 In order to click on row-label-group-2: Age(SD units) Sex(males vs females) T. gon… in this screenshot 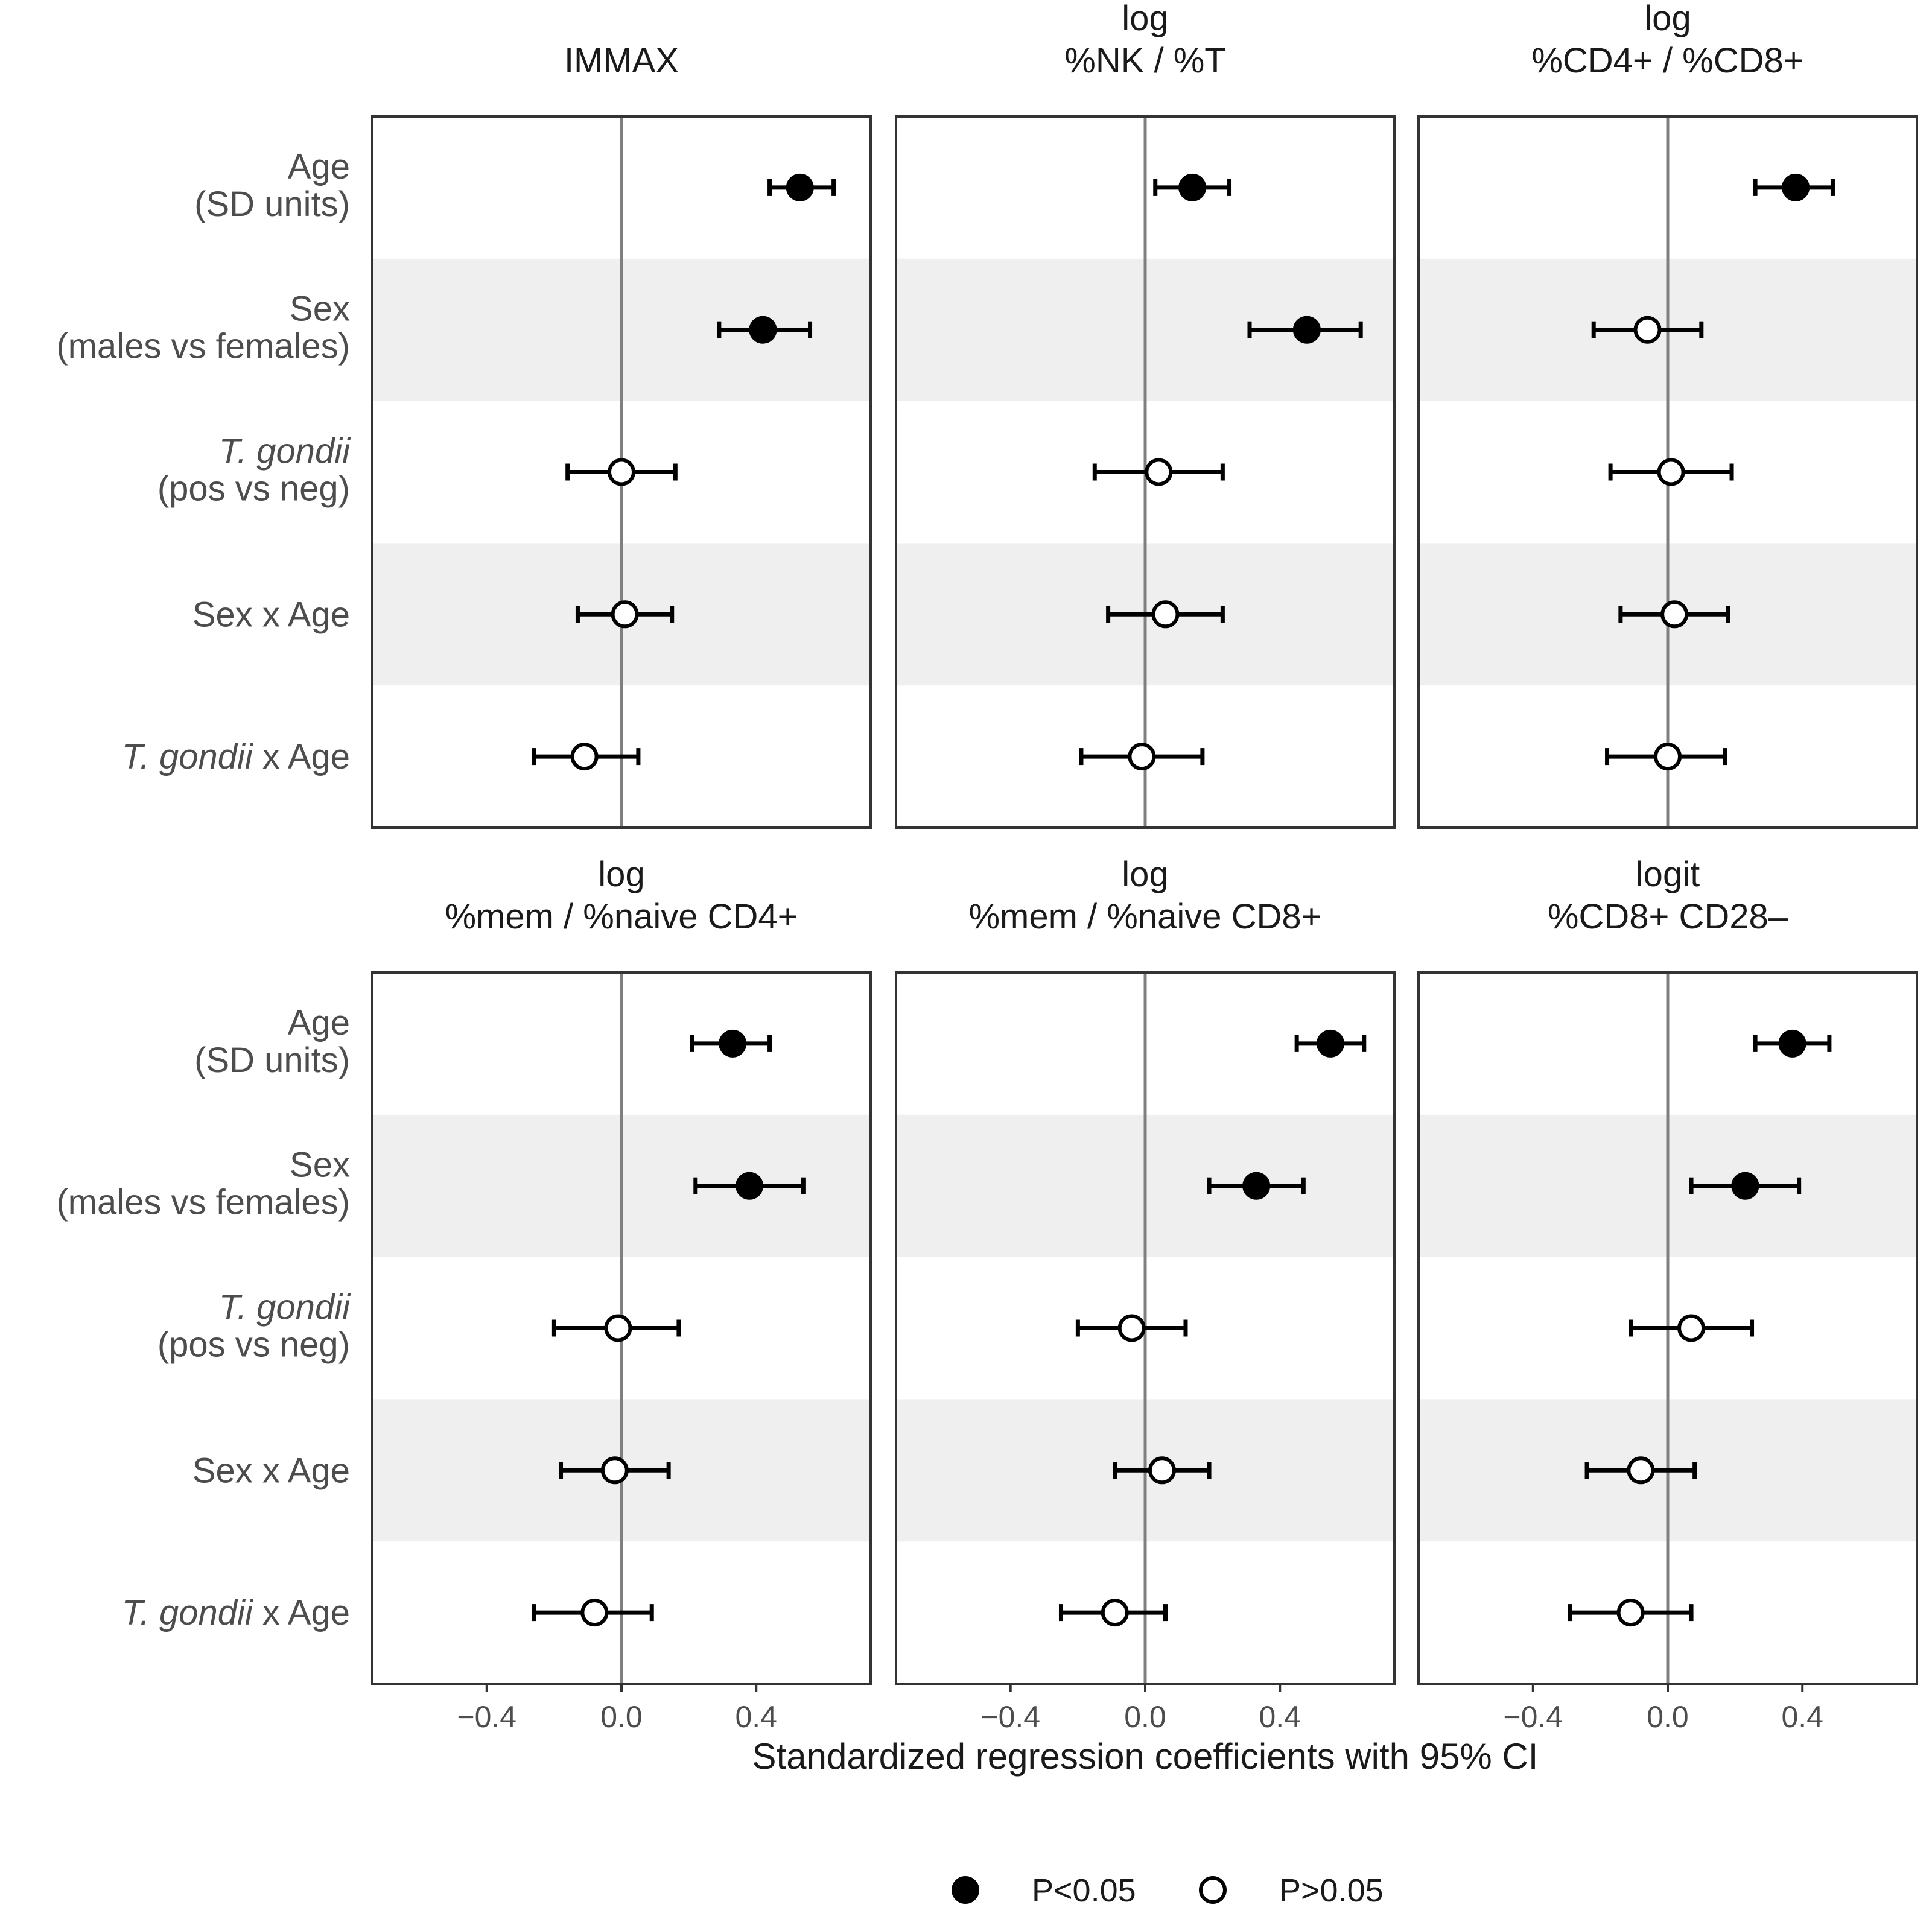, I will do `click(204, 1317)`.